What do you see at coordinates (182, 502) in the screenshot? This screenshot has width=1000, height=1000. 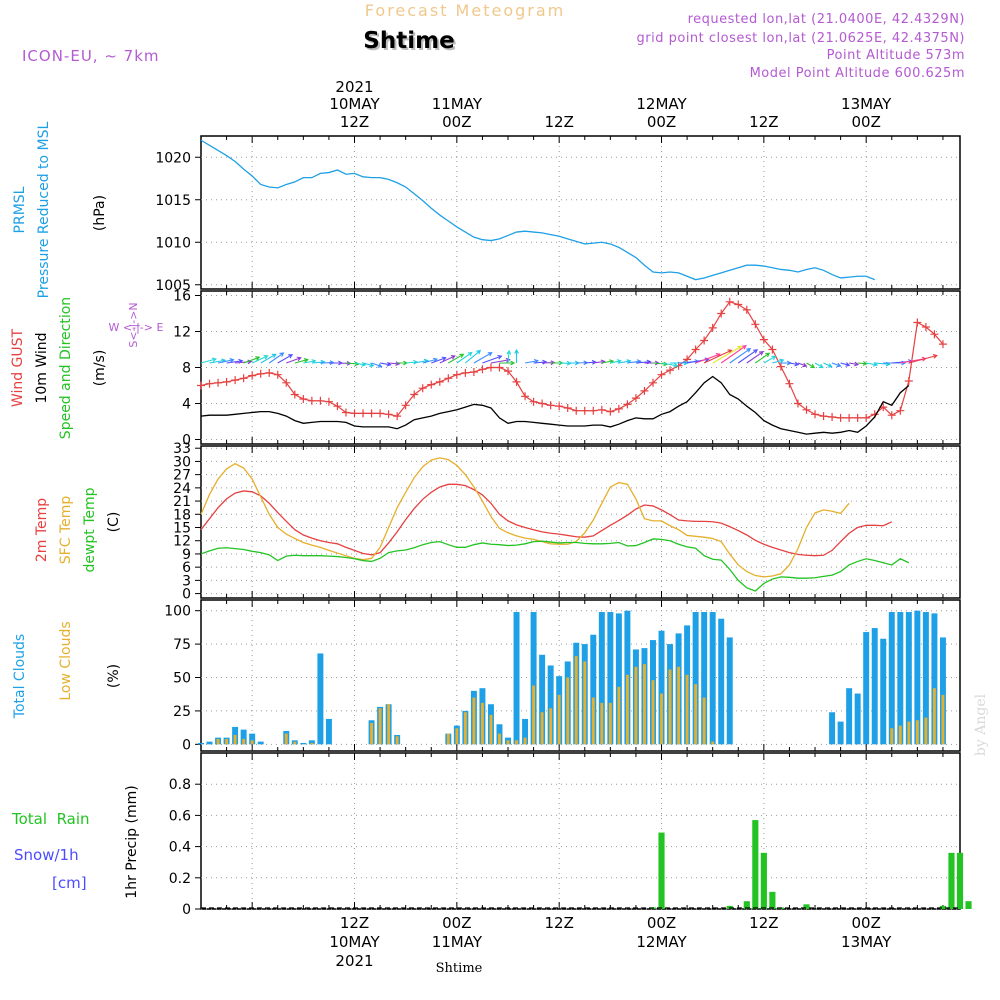 I see `y-tick-label: 21` at bounding box center [182, 502].